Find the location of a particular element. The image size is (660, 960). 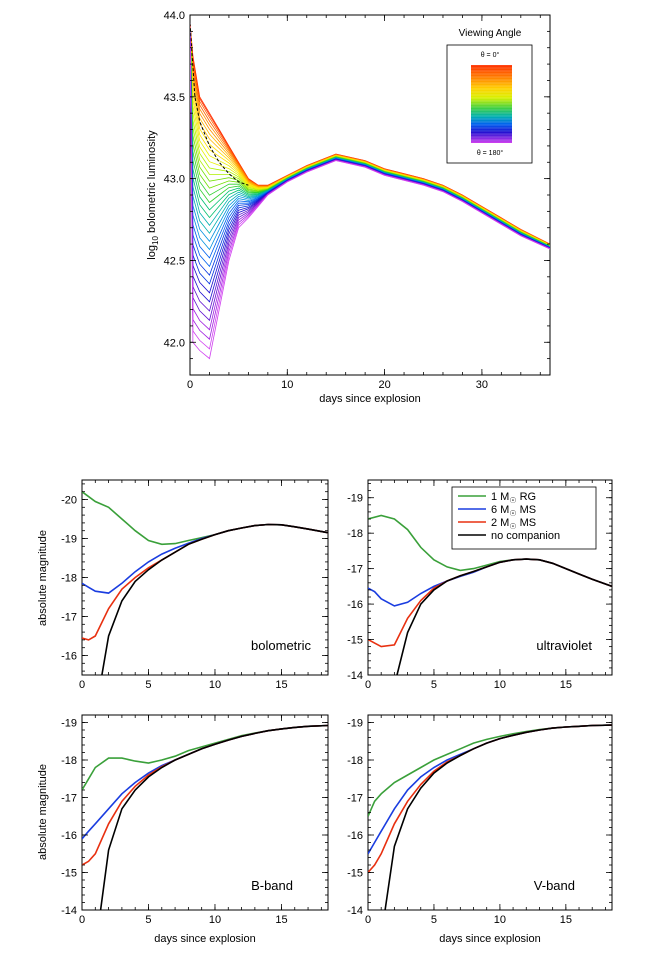

legend-box is located at coordinates (524, 518).